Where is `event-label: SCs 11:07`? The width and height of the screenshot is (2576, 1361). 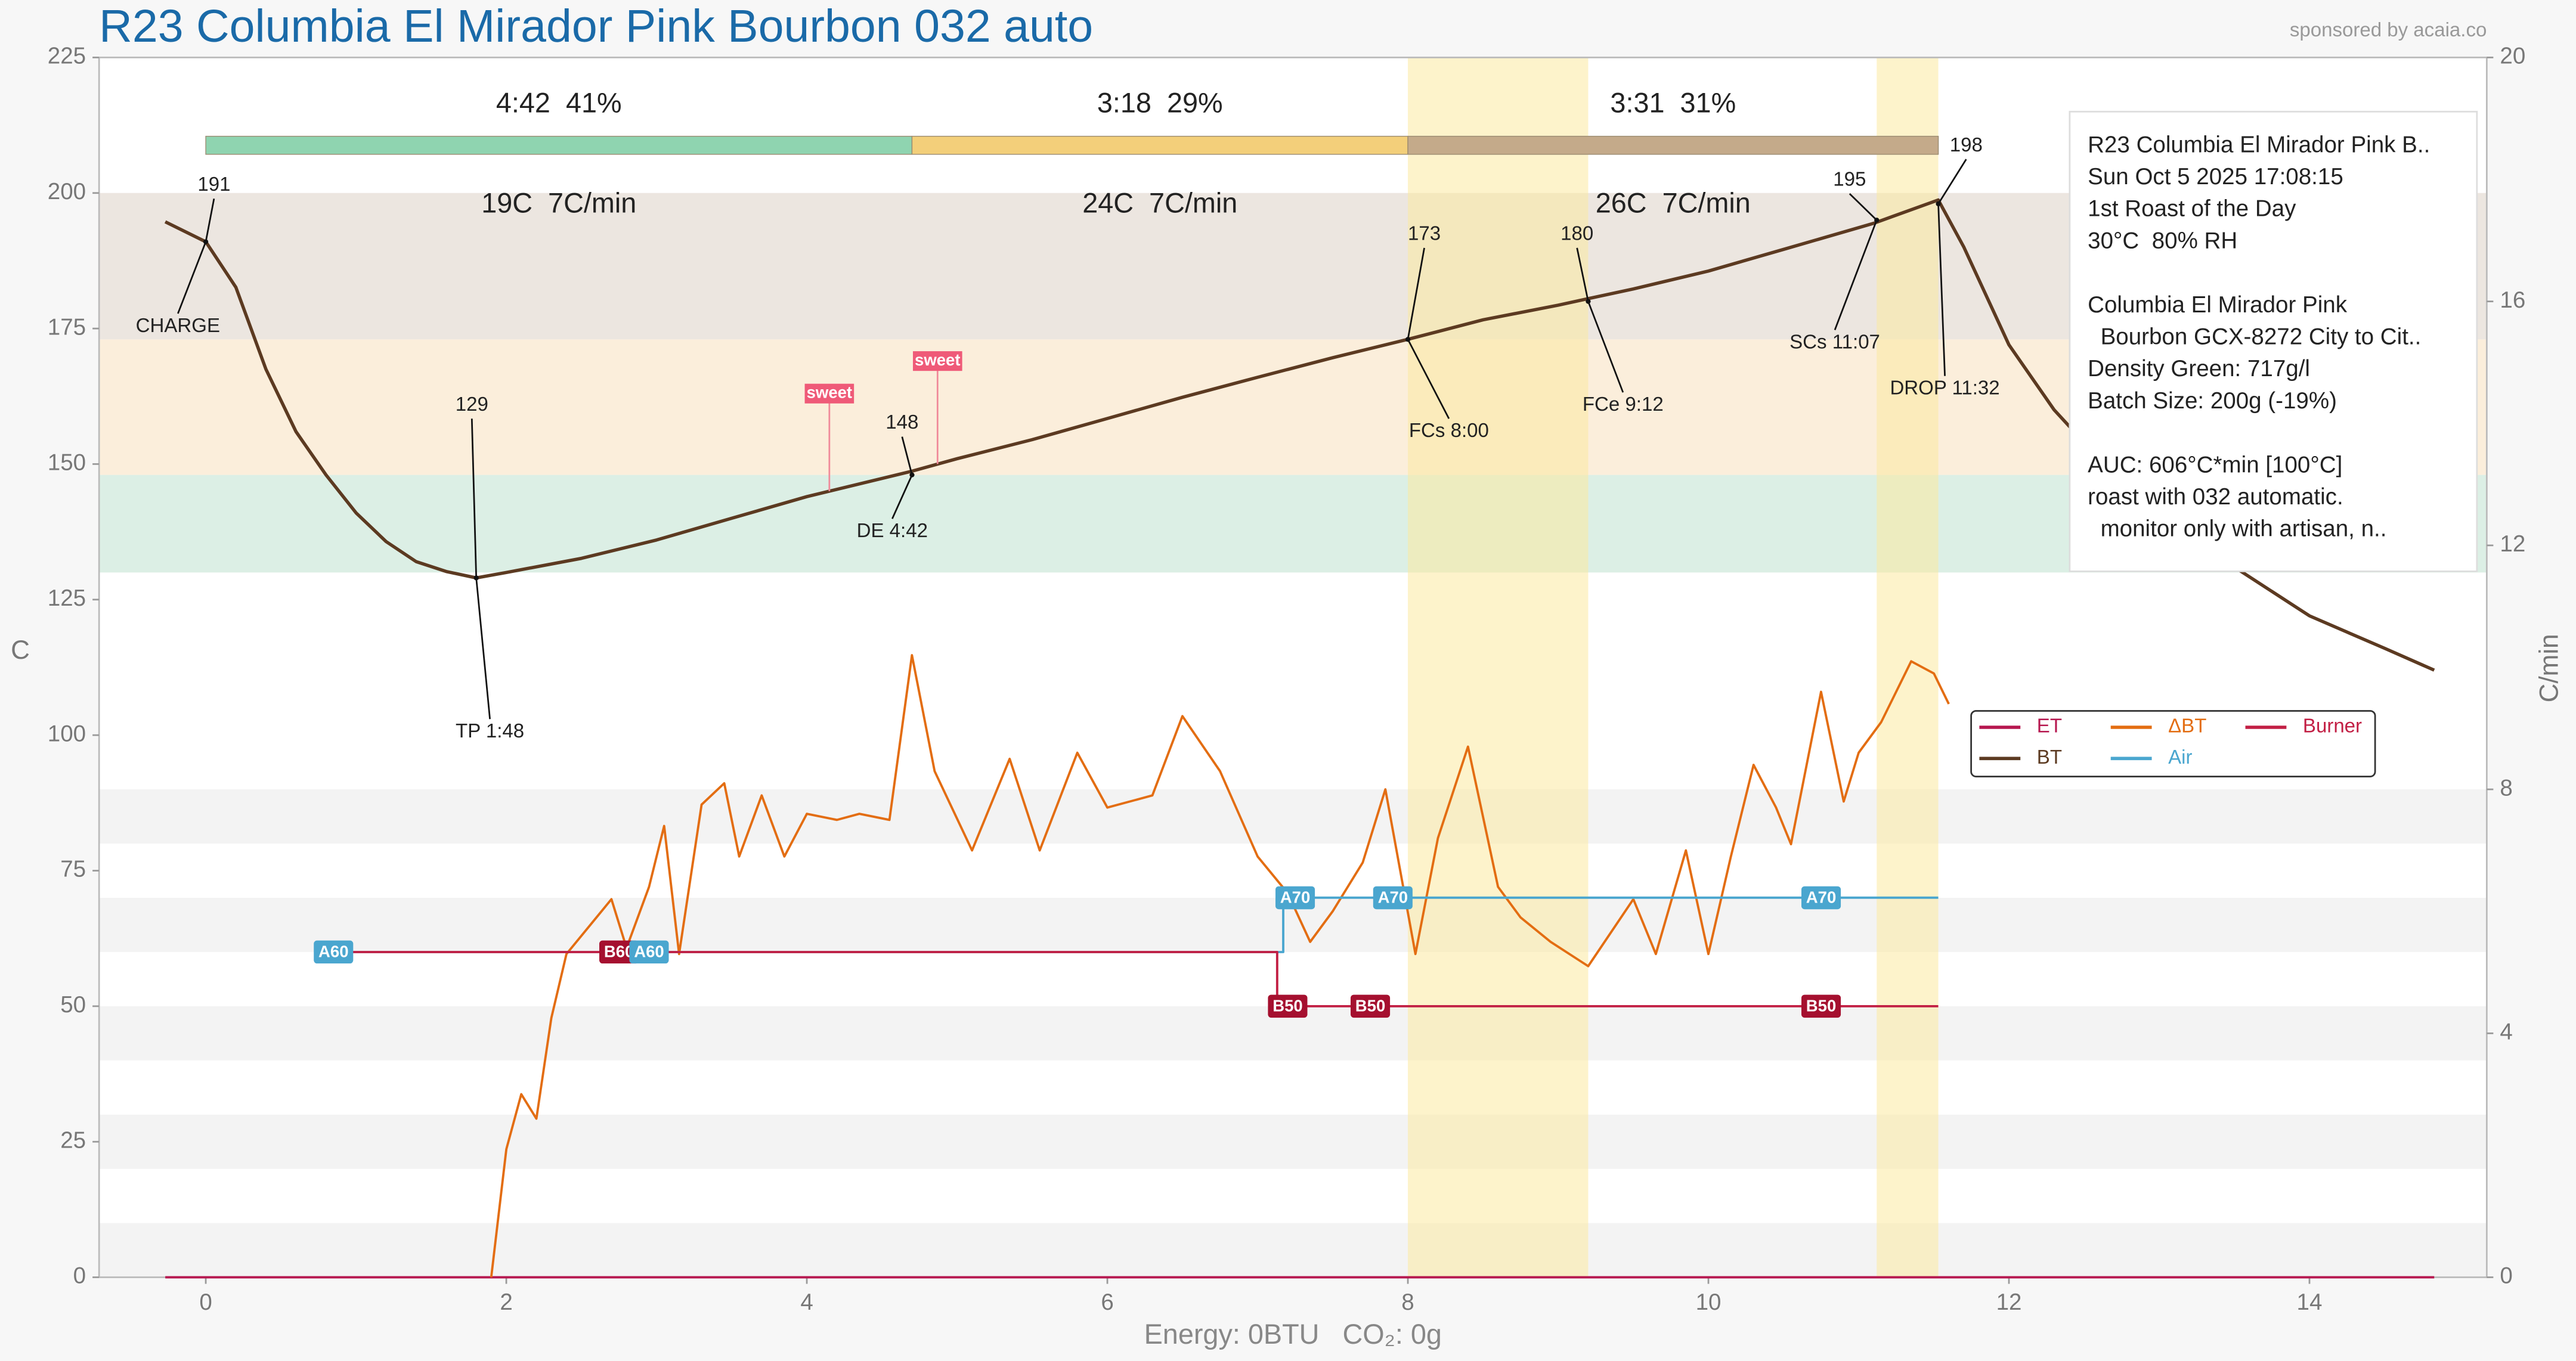 event-label: SCs 11:07 is located at coordinates (1835, 342).